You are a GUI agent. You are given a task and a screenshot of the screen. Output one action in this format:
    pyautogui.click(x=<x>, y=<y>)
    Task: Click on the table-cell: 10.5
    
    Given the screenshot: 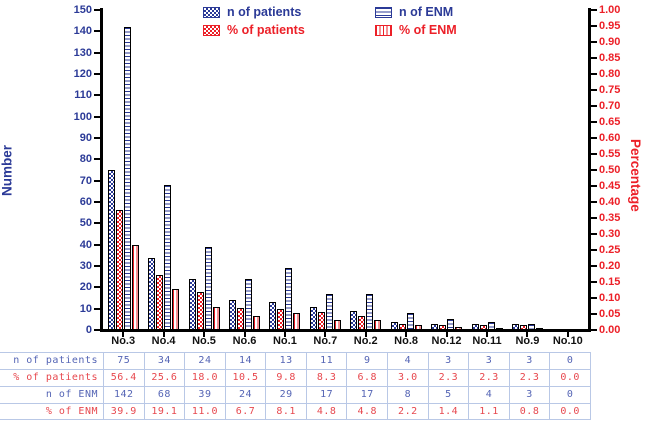 What is the action you would take?
    pyautogui.click(x=245, y=378)
    